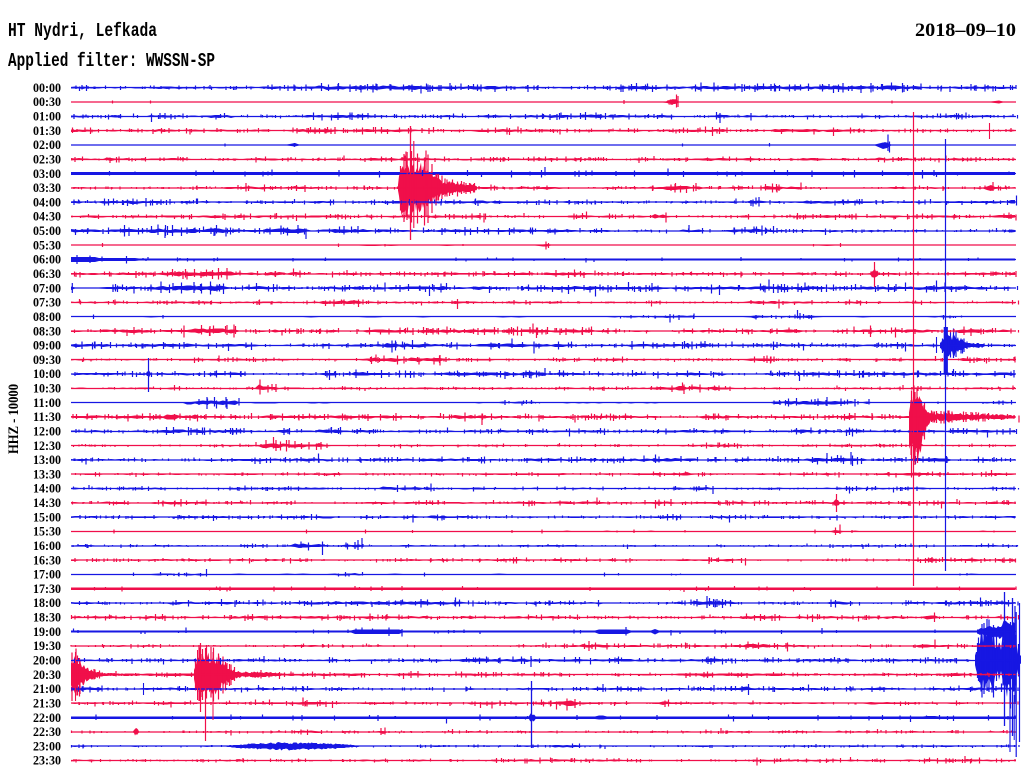 This screenshot has width=1024, height=780. What do you see at coordinates (47, 160) in the screenshot?
I see `svg-text: 02:30` at bounding box center [47, 160].